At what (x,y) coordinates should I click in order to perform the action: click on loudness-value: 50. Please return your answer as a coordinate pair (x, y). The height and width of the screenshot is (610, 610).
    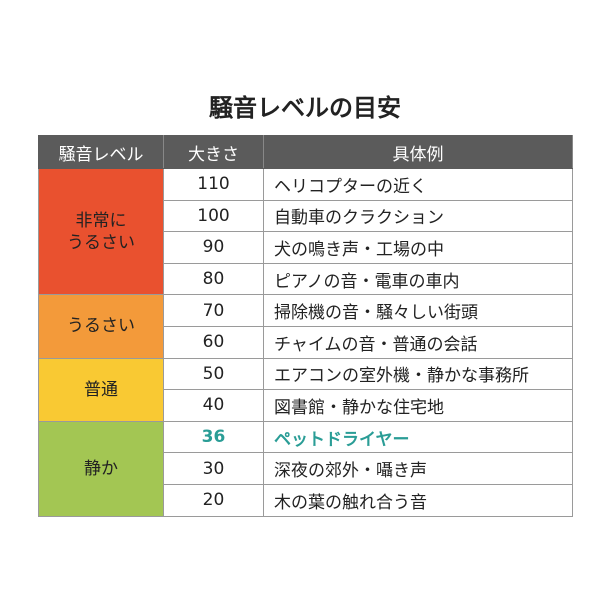
    Looking at the image, I should click on (213, 374).